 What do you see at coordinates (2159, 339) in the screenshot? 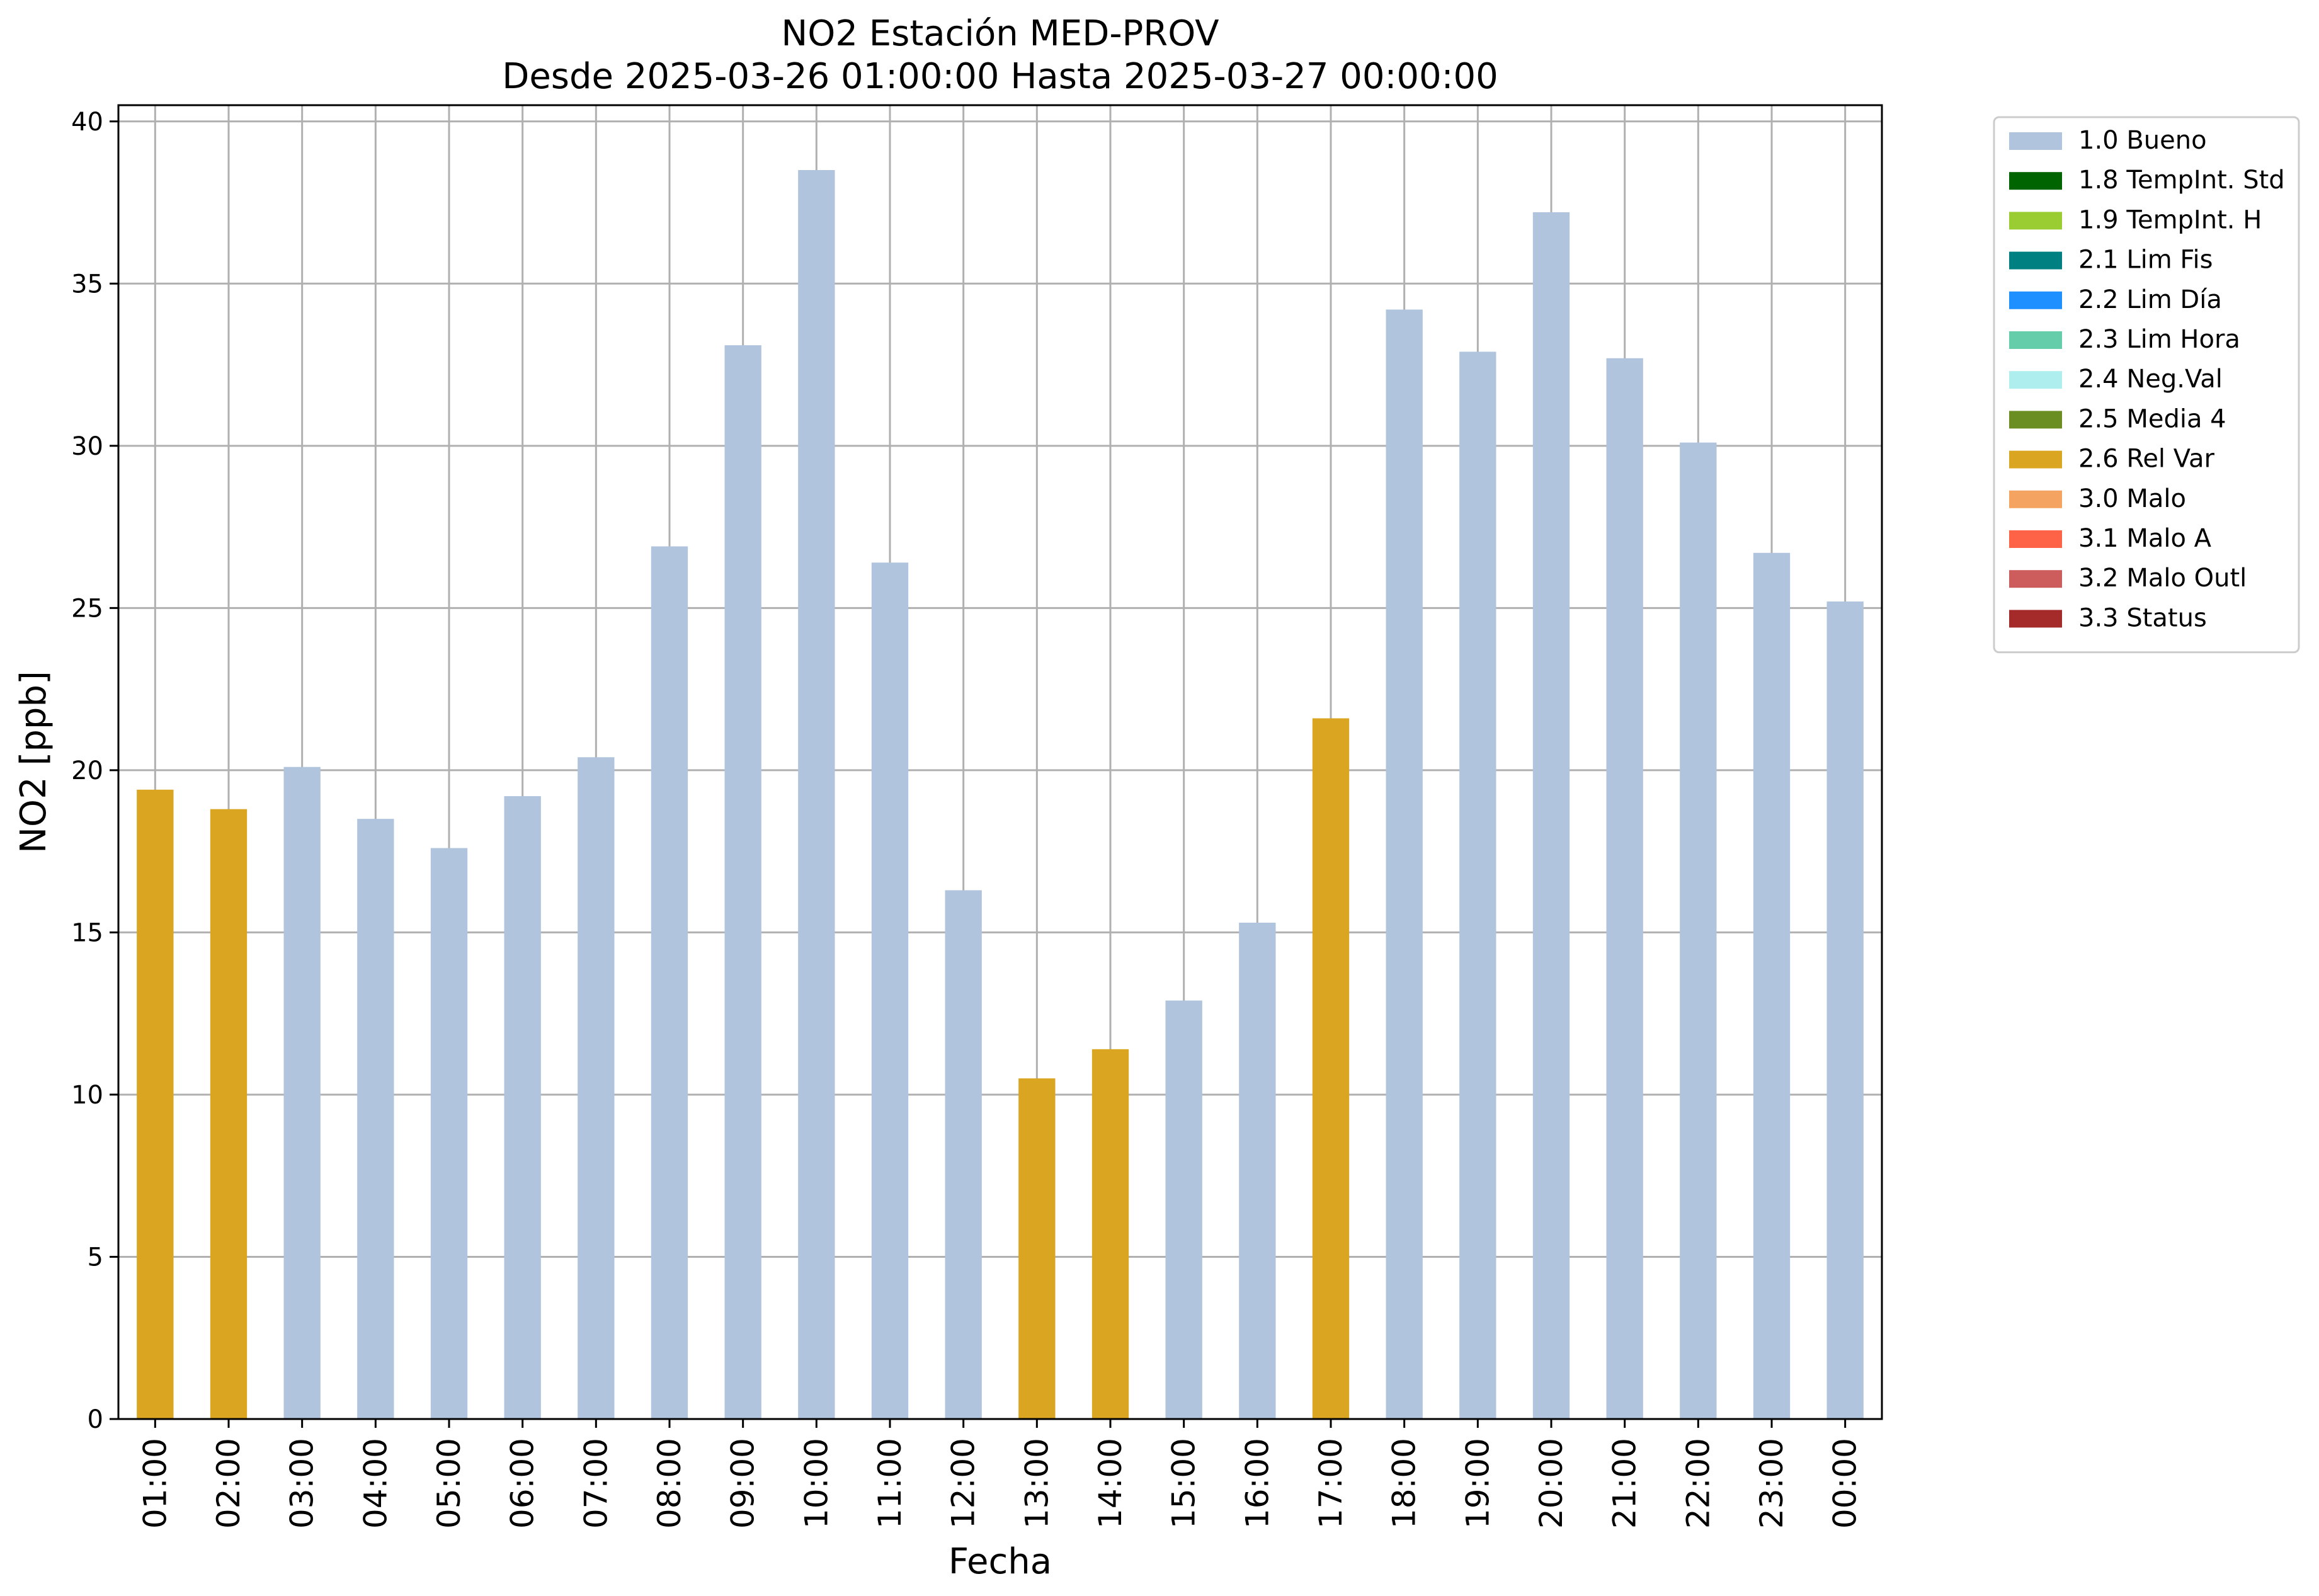
I see `legend-entry: 2.3 Lim Hora` at bounding box center [2159, 339].